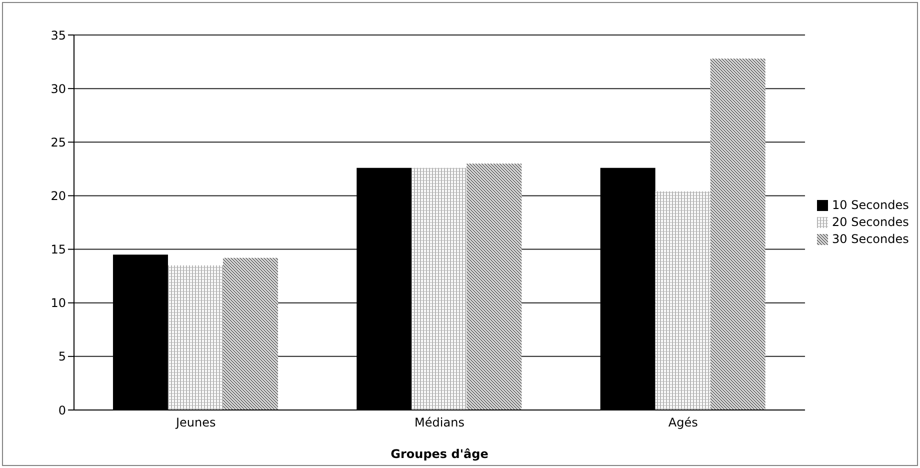  I want to click on y-tick-label: 20, so click(58, 195).